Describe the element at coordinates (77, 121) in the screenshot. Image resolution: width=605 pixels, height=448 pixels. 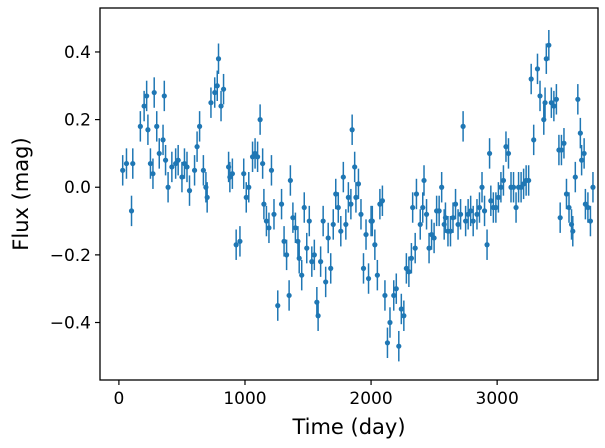
I see `y-tick-label: 0.2` at that location.